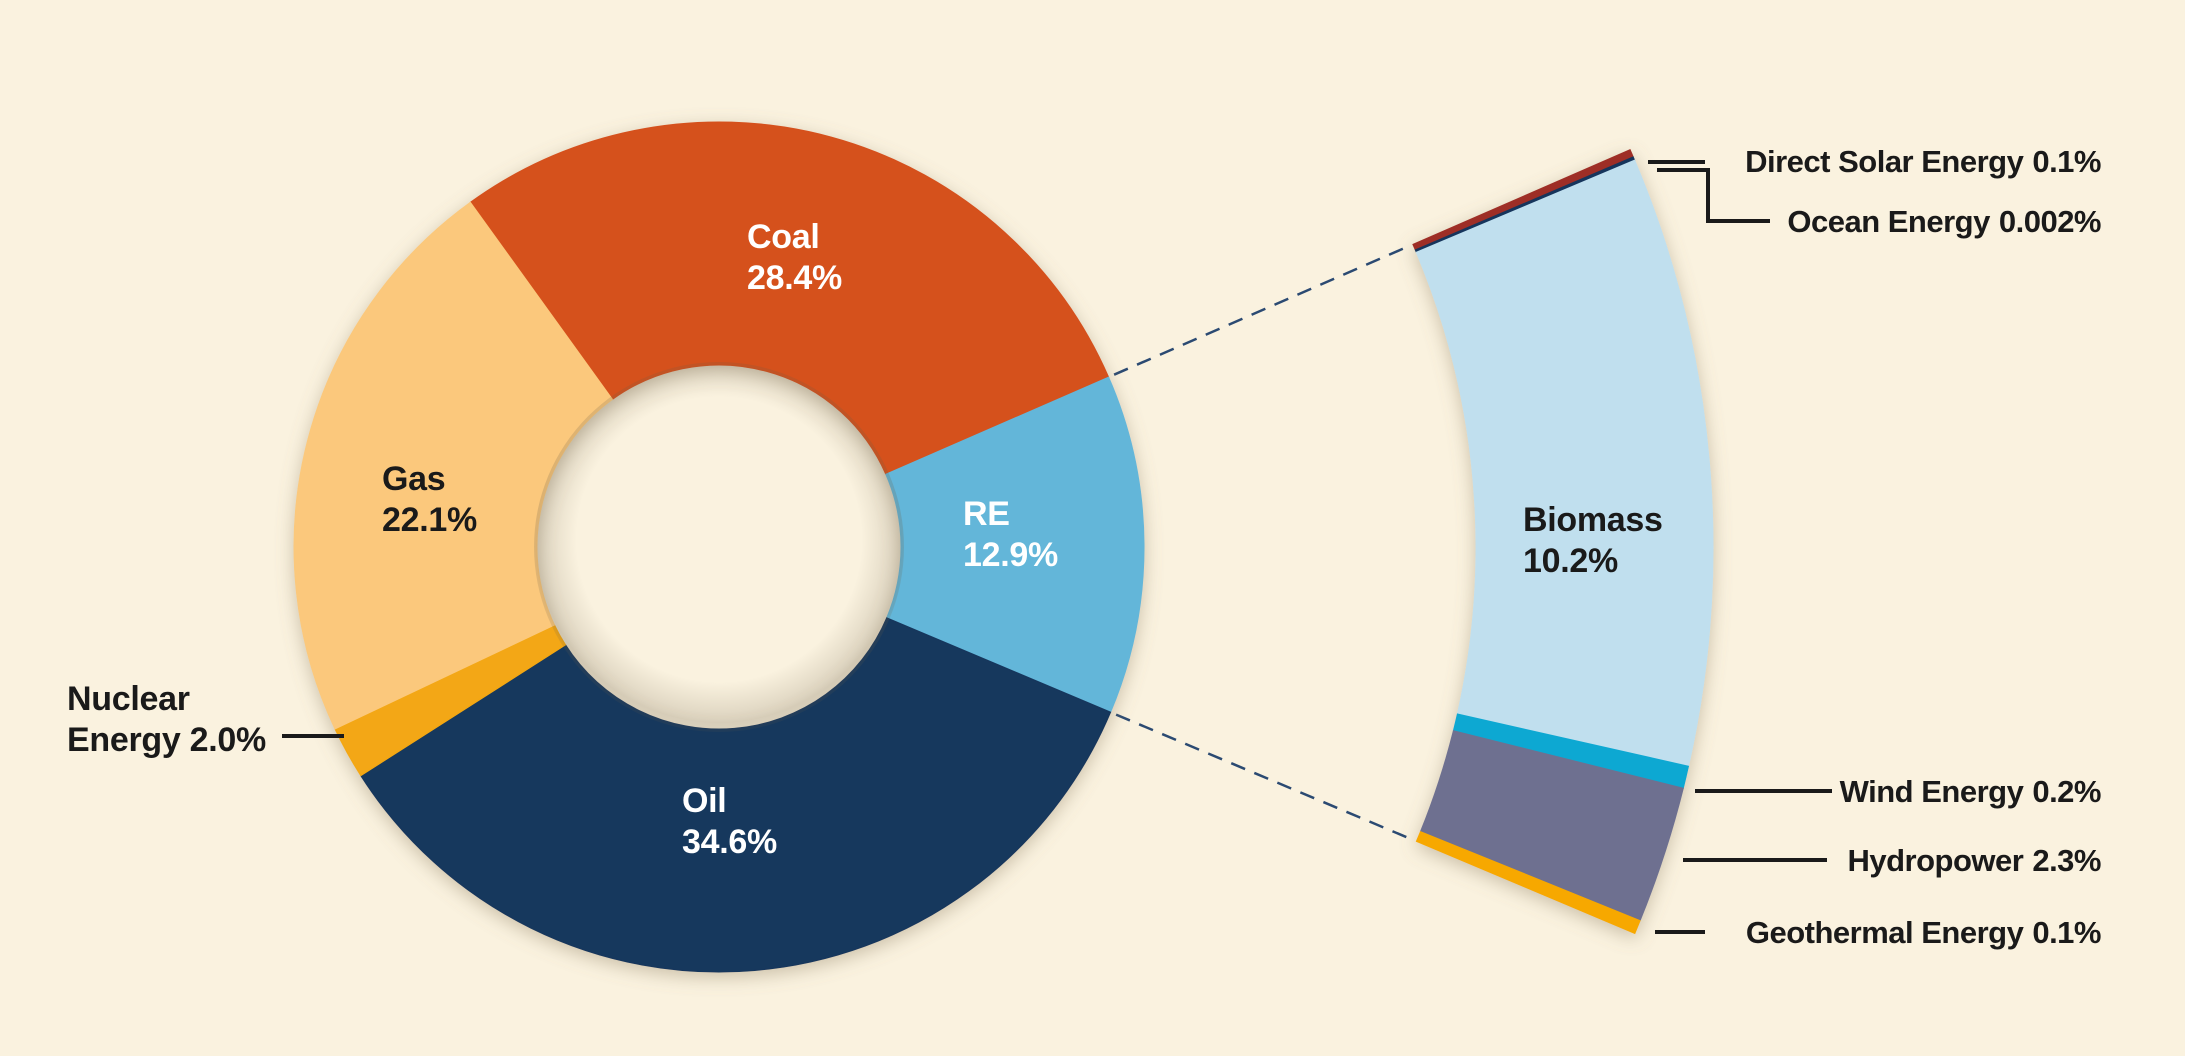 This screenshot has height=1056, width=2185. Describe the element at coordinates (1593, 540) in the screenshot. I see `breakout-label-biomass: Biomass 10.2%` at that location.